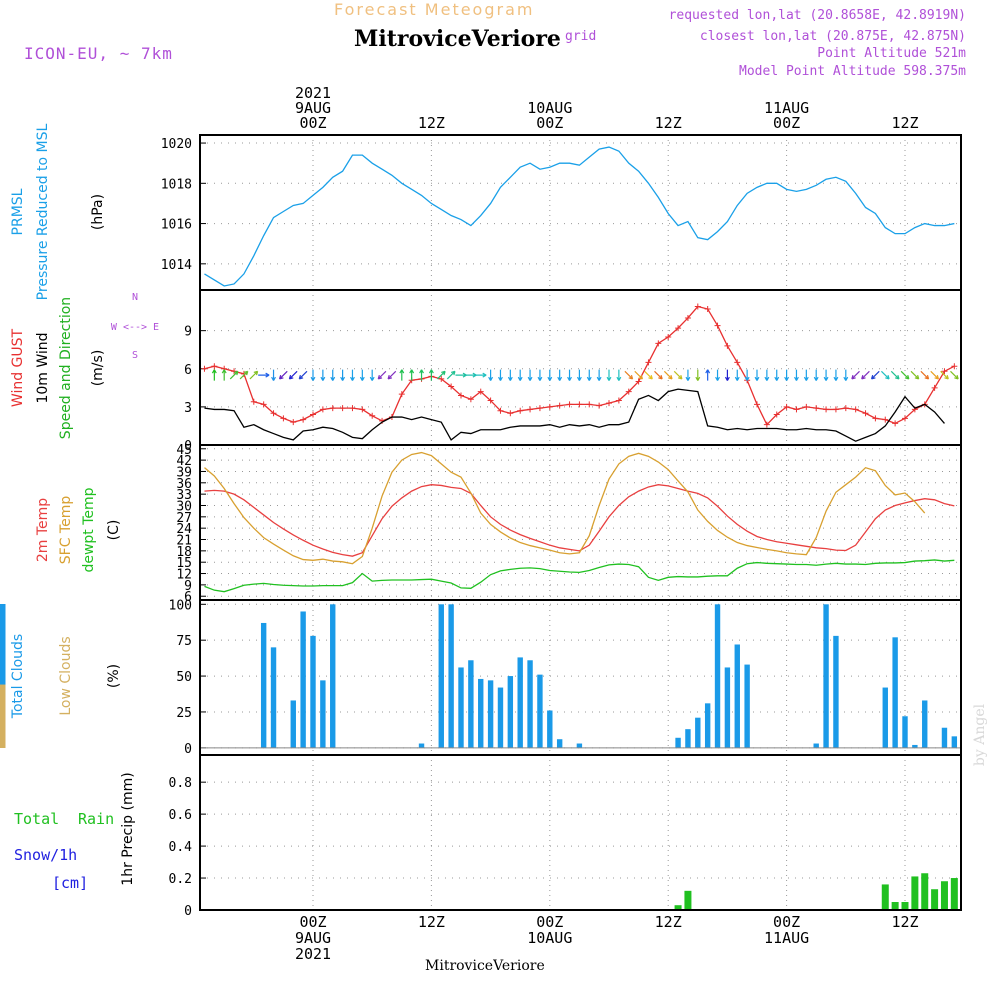 The image size is (1000, 1000). I want to click on requested-coords: requested lon,lat (20.8658E, 42.8919N), so click(817, 15).